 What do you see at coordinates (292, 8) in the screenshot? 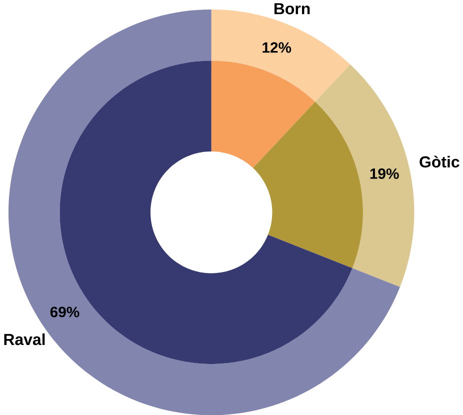
I see `slice-label: Born` at bounding box center [292, 8].